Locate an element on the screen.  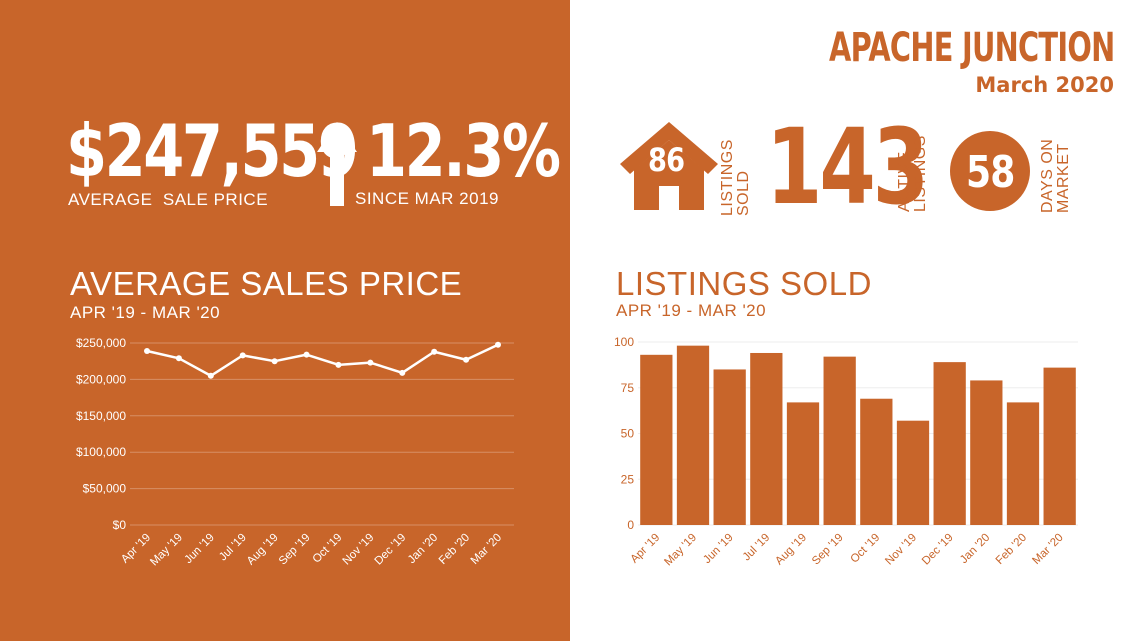
active-listings-label: ACTIVE LISTINGS is located at coordinates (912, 173).